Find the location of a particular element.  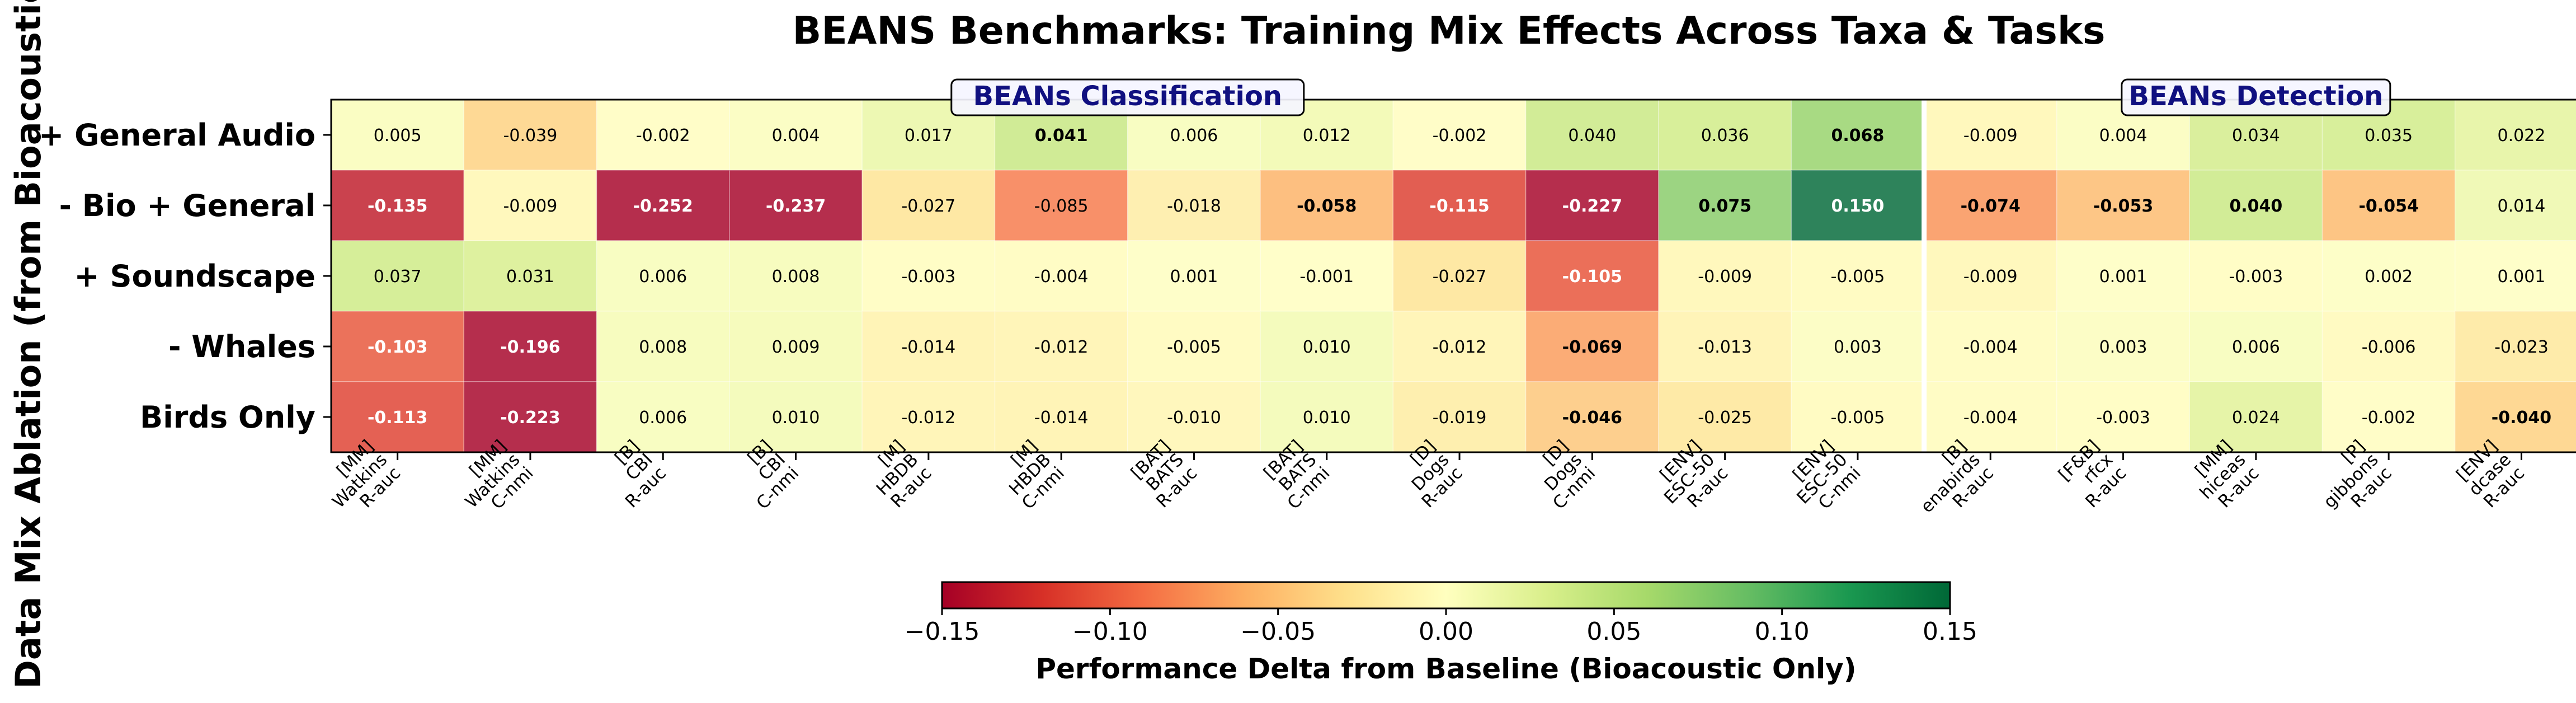

cell-value-label: -0.223 is located at coordinates (530, 418).